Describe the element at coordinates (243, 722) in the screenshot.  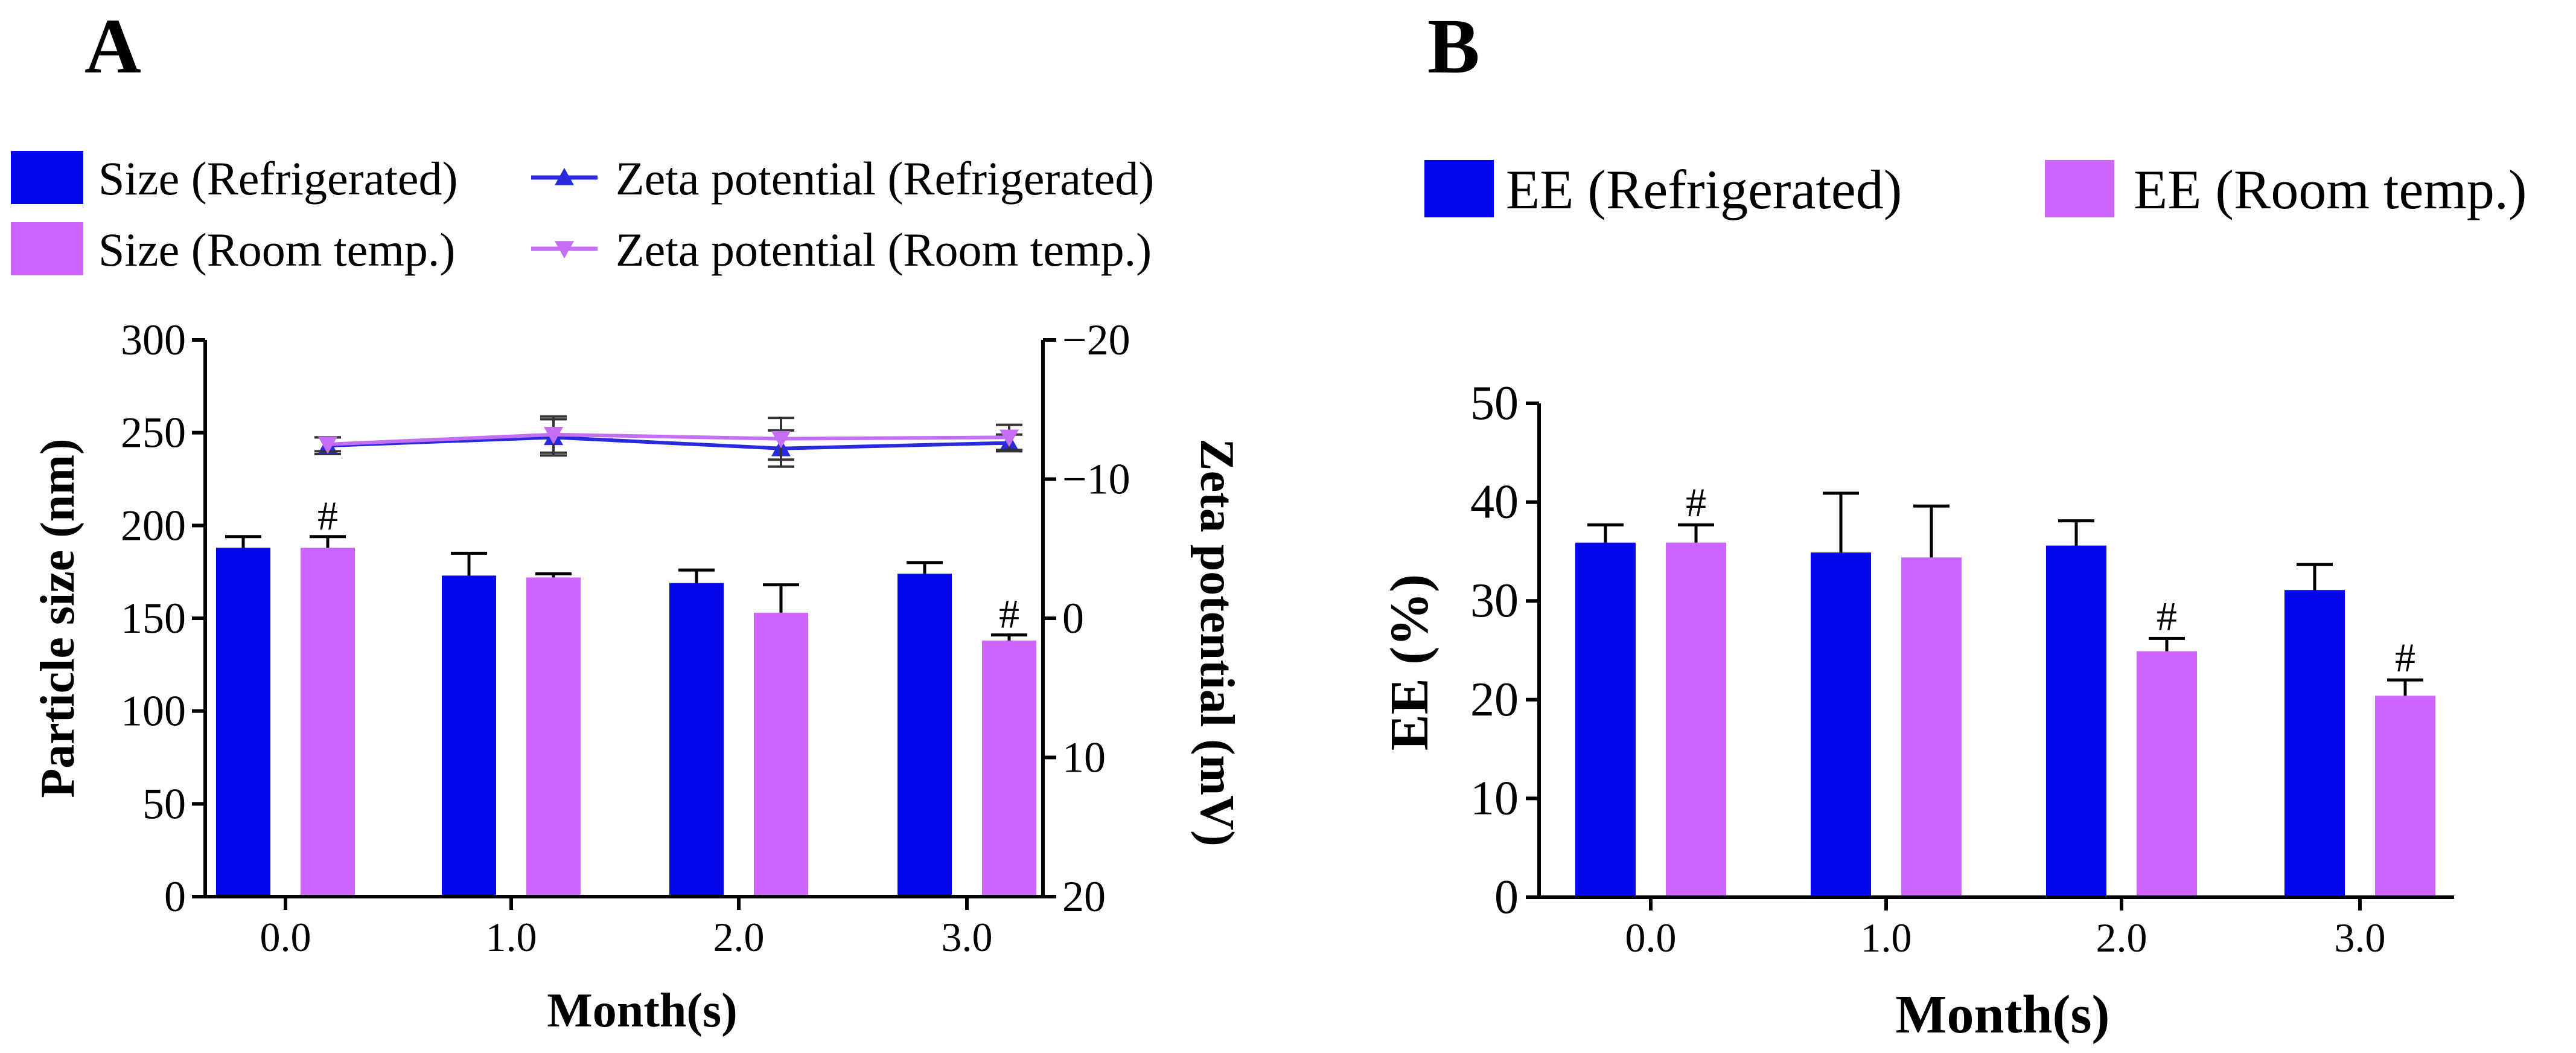
I see `bar-refrigerated-m0` at that location.